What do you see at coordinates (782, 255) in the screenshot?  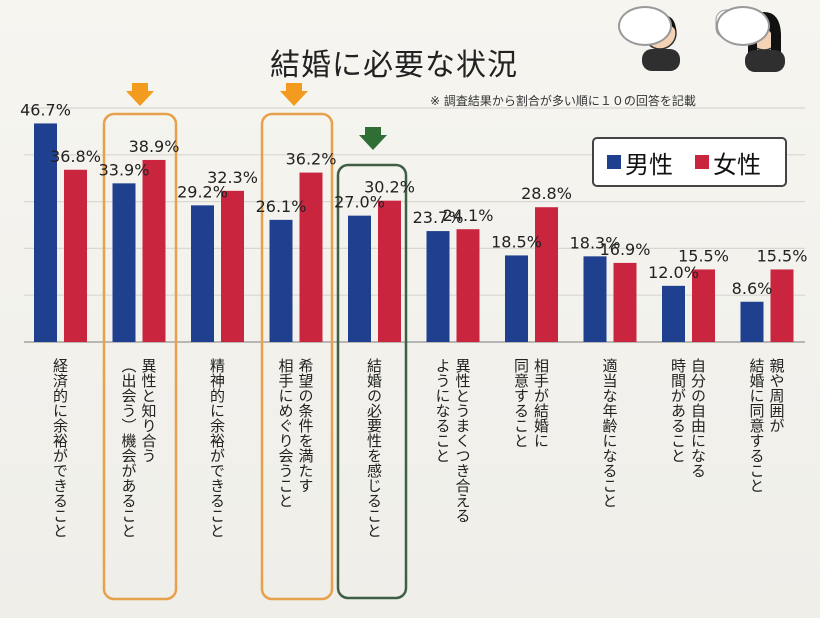 I see `value-label-female-9: 15.5%` at bounding box center [782, 255].